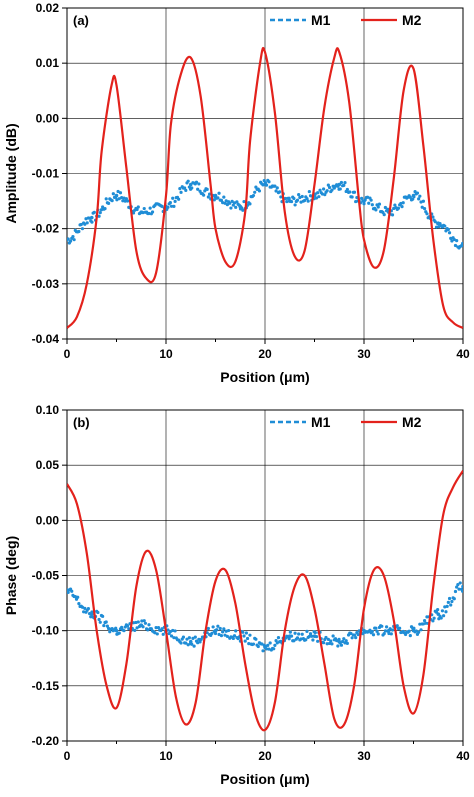 The image size is (474, 797). I want to click on y-axis-label: Amplitude (dB), so click(11, 173).